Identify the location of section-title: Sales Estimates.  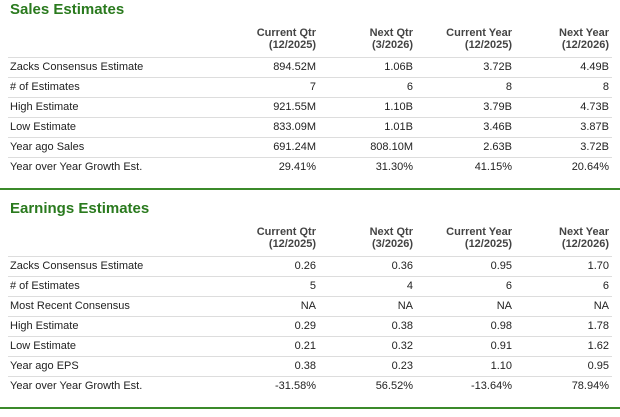
(67, 9).